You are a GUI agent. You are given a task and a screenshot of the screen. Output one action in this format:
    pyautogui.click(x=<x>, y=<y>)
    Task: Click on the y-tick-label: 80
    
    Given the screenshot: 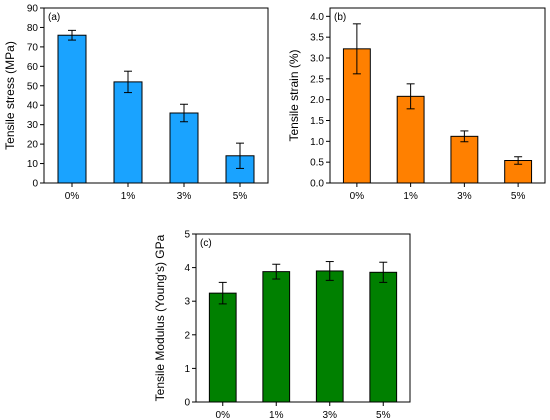 What is the action you would take?
    pyautogui.click(x=33, y=28)
    